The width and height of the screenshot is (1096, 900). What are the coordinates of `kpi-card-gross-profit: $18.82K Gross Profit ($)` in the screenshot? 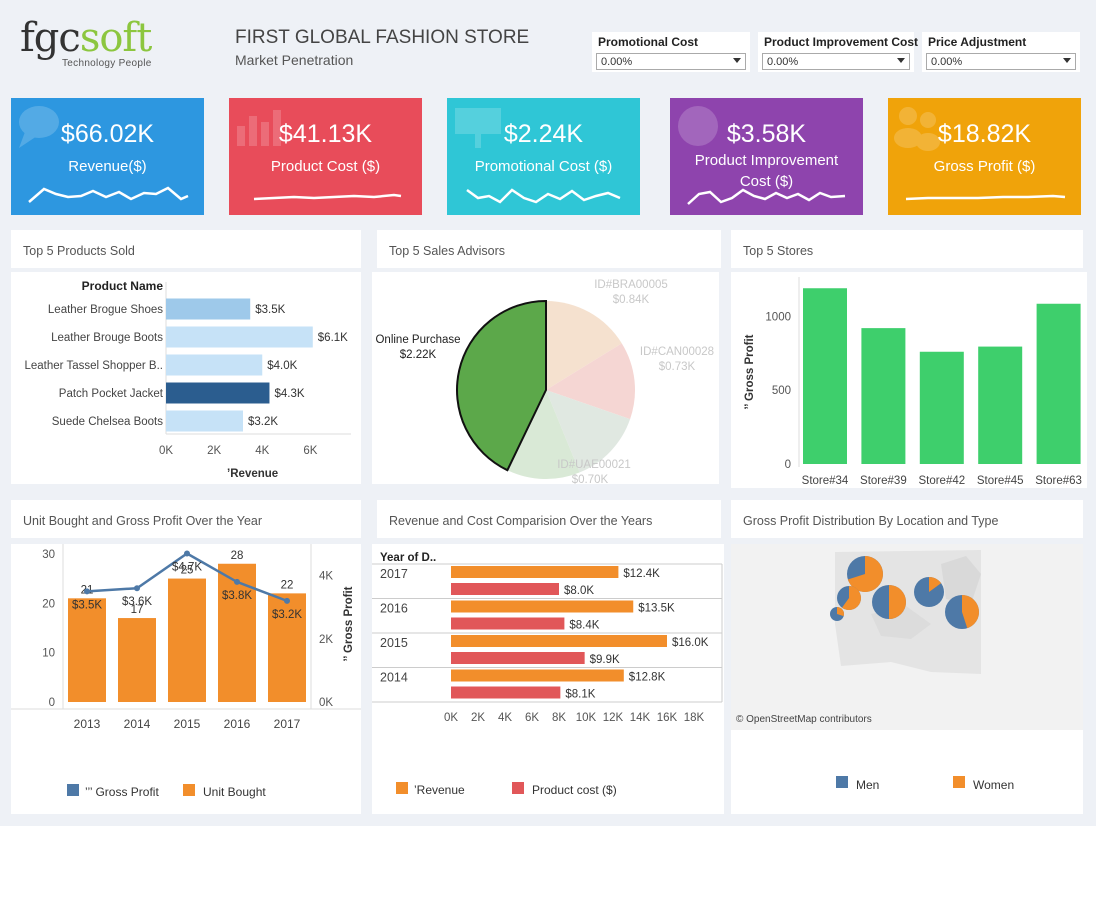 It's located at (984, 156).